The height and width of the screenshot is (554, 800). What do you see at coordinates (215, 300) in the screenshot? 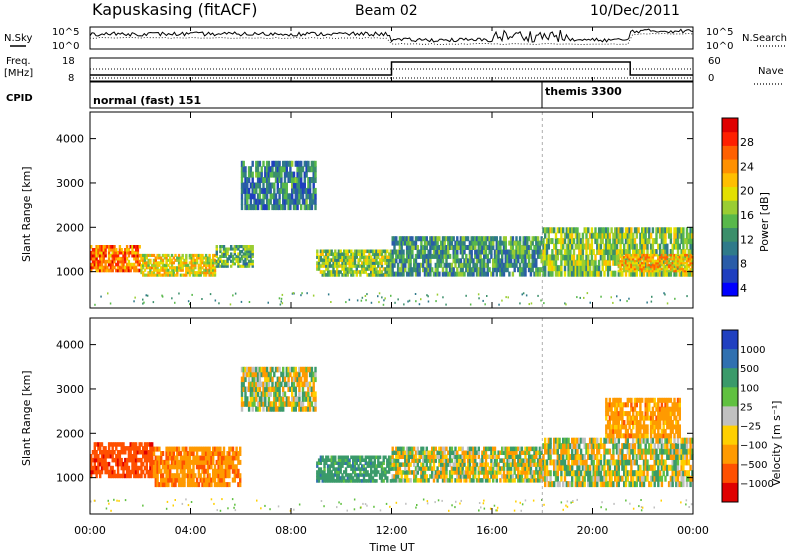
I see `power-near-scatter` at bounding box center [215, 300].